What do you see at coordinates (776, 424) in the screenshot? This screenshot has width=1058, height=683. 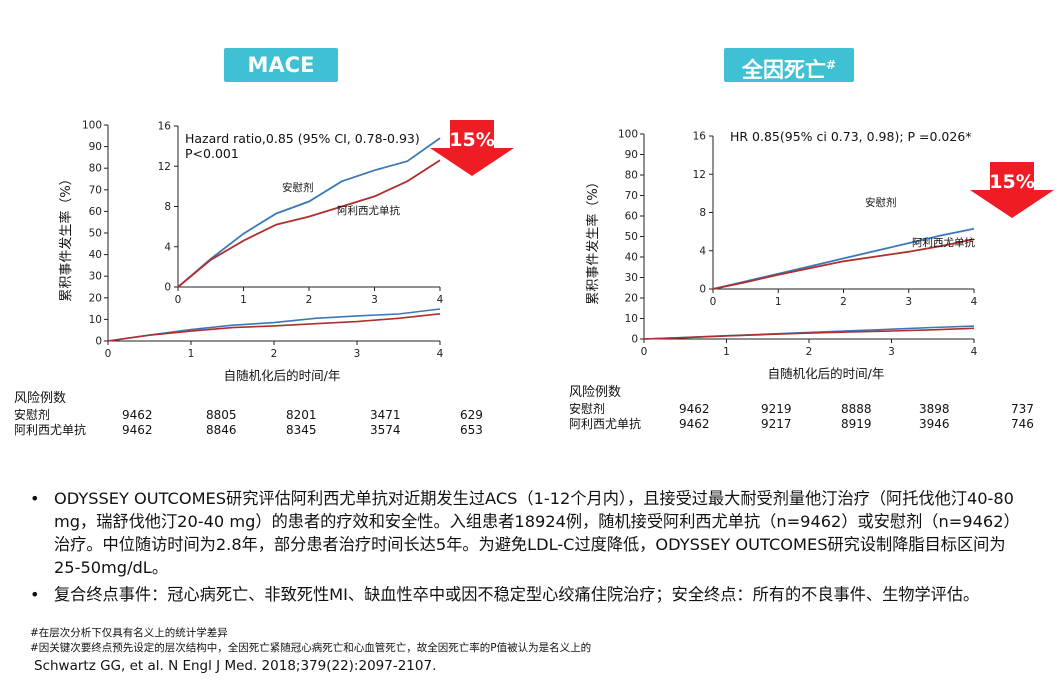 I see `risk-count: 9217` at bounding box center [776, 424].